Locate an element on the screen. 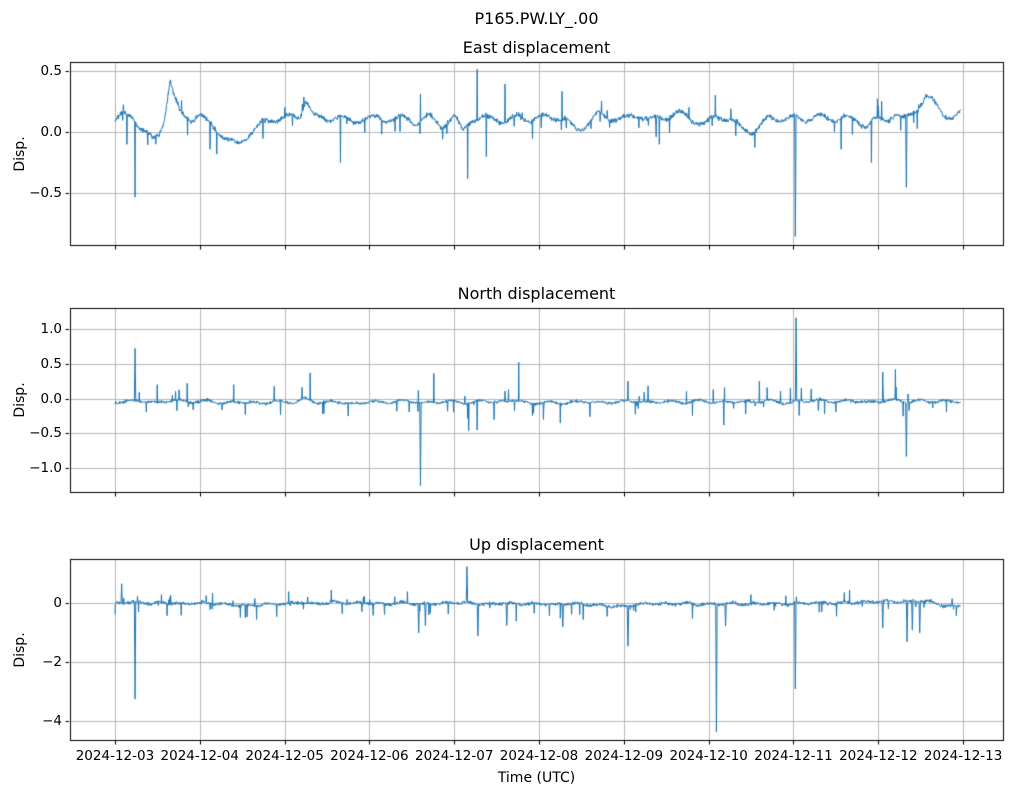 The height and width of the screenshot is (795, 1012). x-tick-label: 2024-12-12 is located at coordinates (878, 756).